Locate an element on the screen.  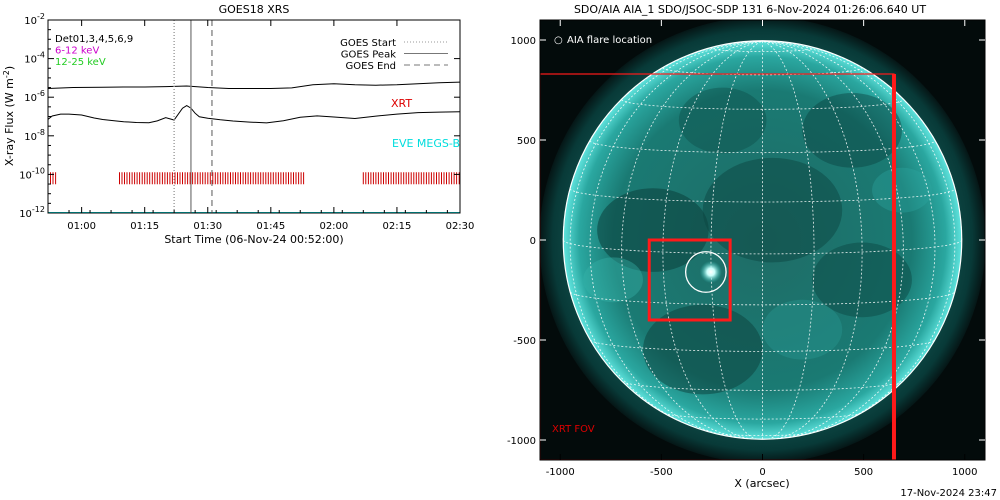
flare-location-legend-label: AIA flare location is located at coordinates (609, 40).